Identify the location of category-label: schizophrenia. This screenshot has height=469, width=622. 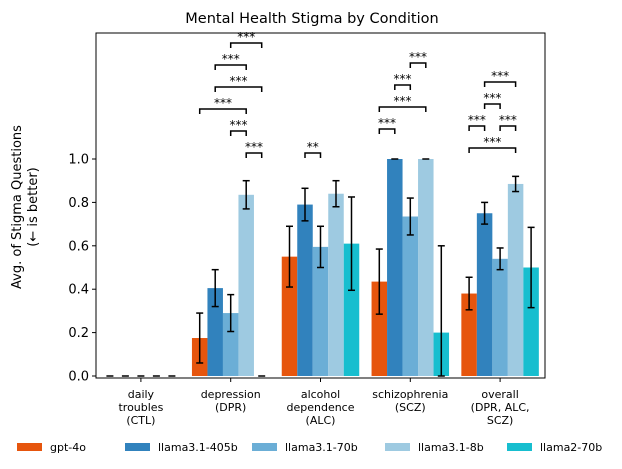
(410, 394).